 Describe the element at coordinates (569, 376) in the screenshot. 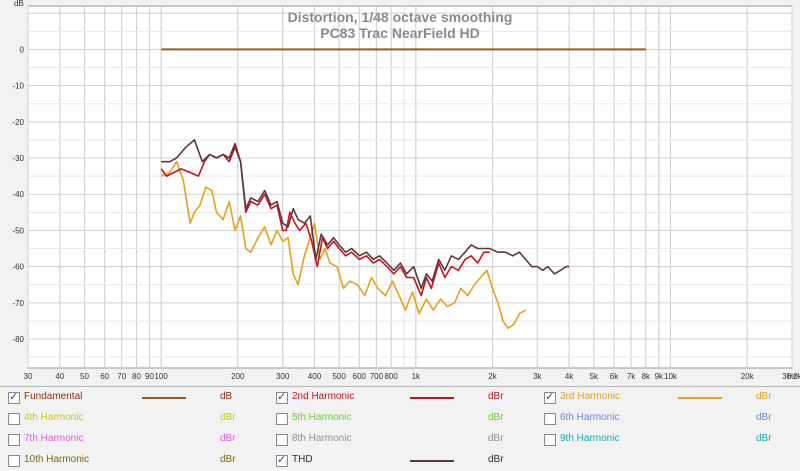

I see `x-tick-label: 4k` at that location.